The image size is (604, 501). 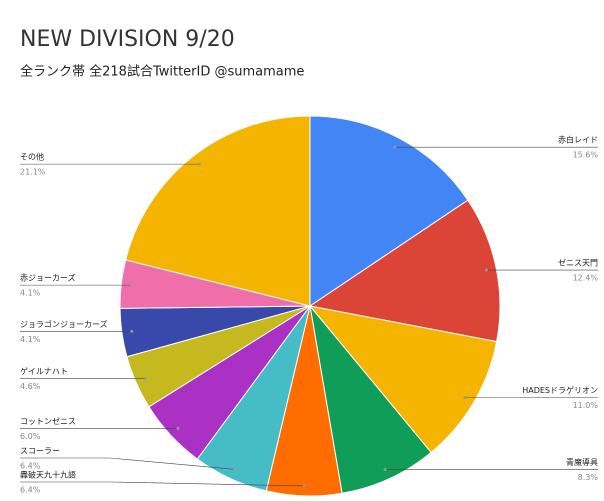 I want to click on slice-value-label: 6.0%, so click(x=30, y=436).